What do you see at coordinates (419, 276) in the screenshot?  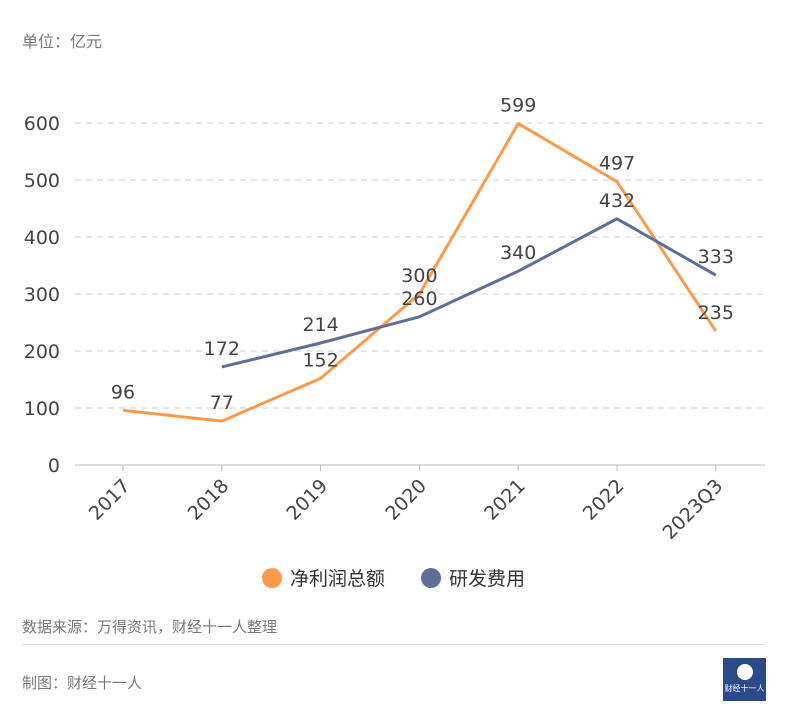 I see `data-label: 300` at bounding box center [419, 276].